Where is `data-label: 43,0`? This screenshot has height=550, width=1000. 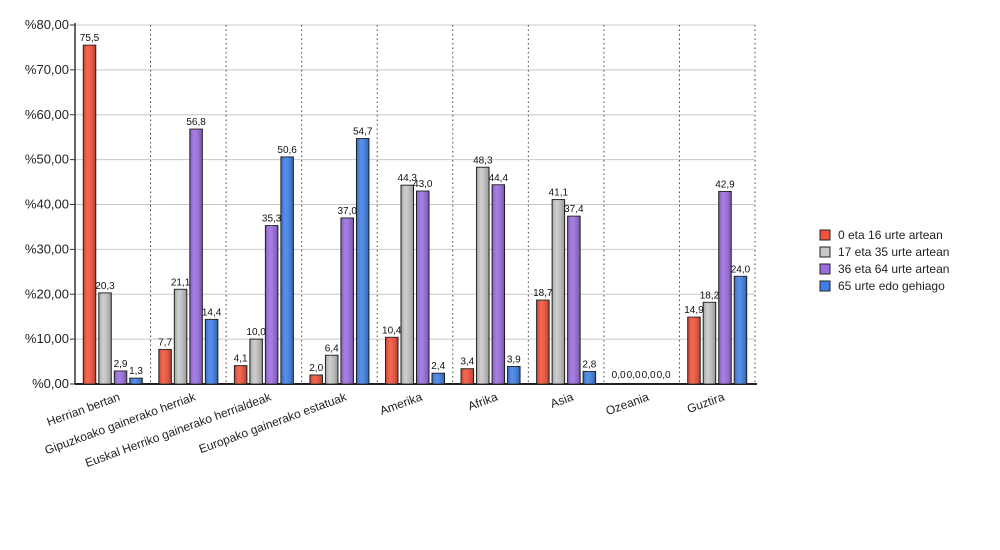
data-label: 43,0 is located at coordinates (423, 184).